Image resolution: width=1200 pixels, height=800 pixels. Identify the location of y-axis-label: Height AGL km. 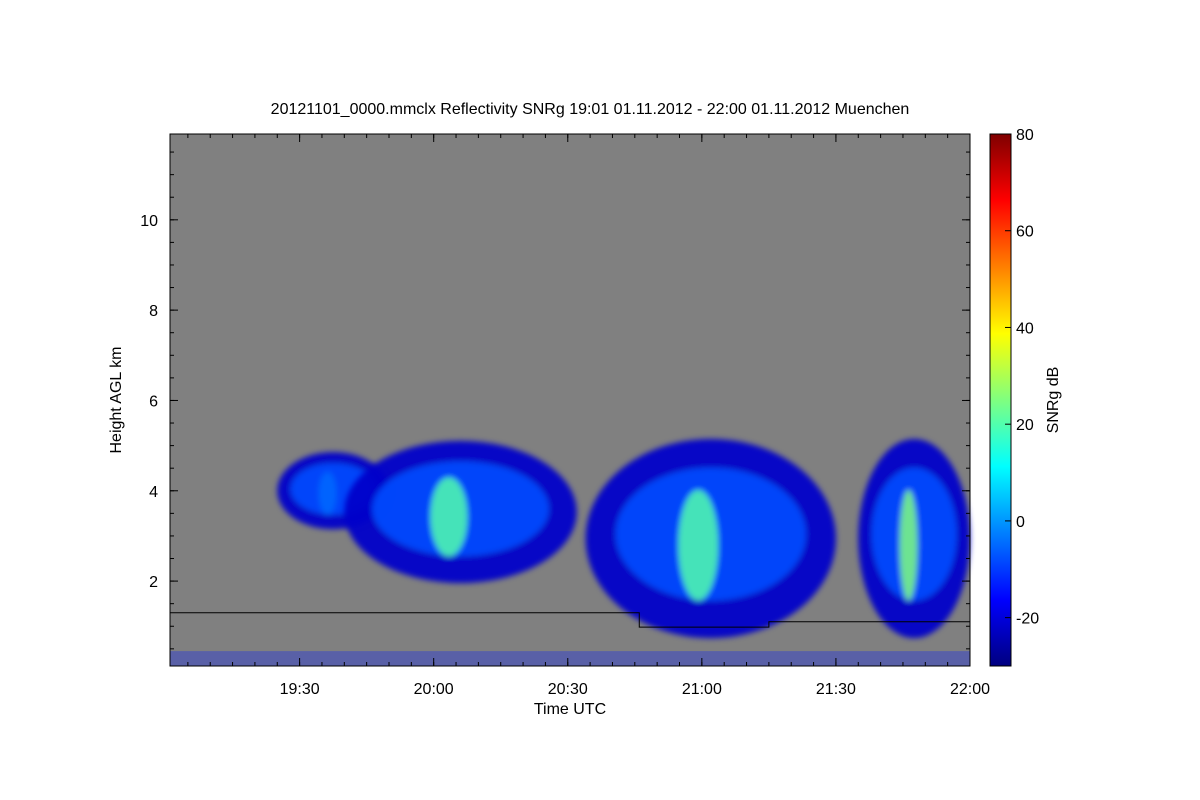
(116, 399).